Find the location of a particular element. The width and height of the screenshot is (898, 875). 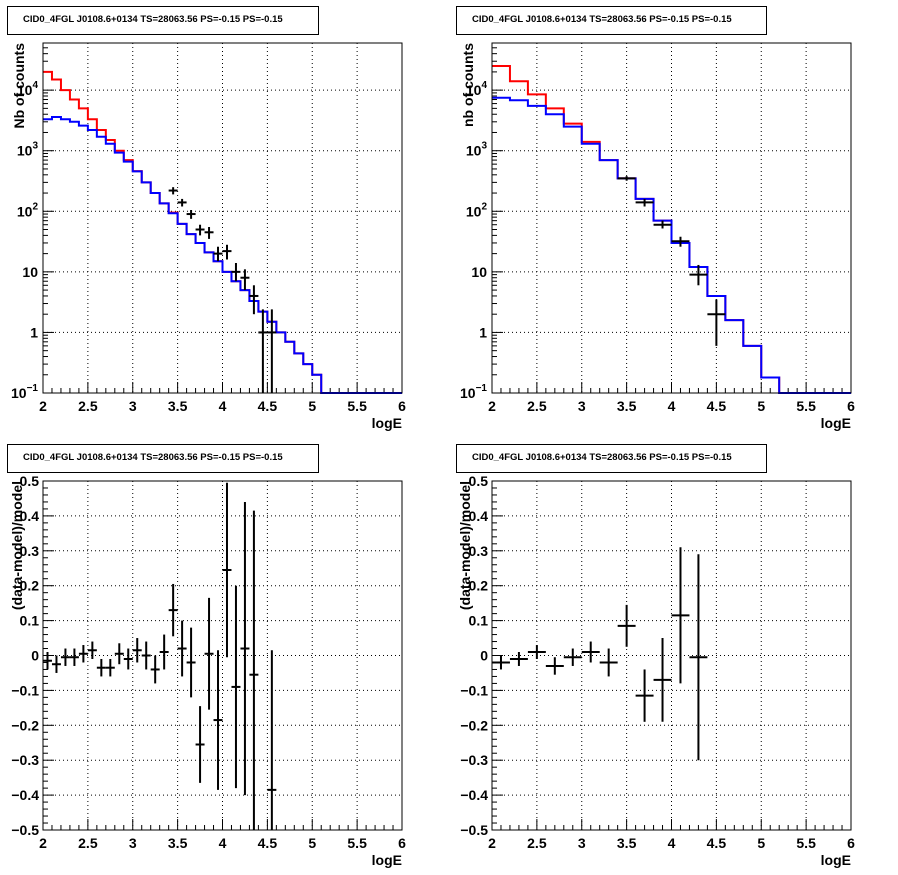

y-tick-label: −0.2 is located at coordinates (25, 725).